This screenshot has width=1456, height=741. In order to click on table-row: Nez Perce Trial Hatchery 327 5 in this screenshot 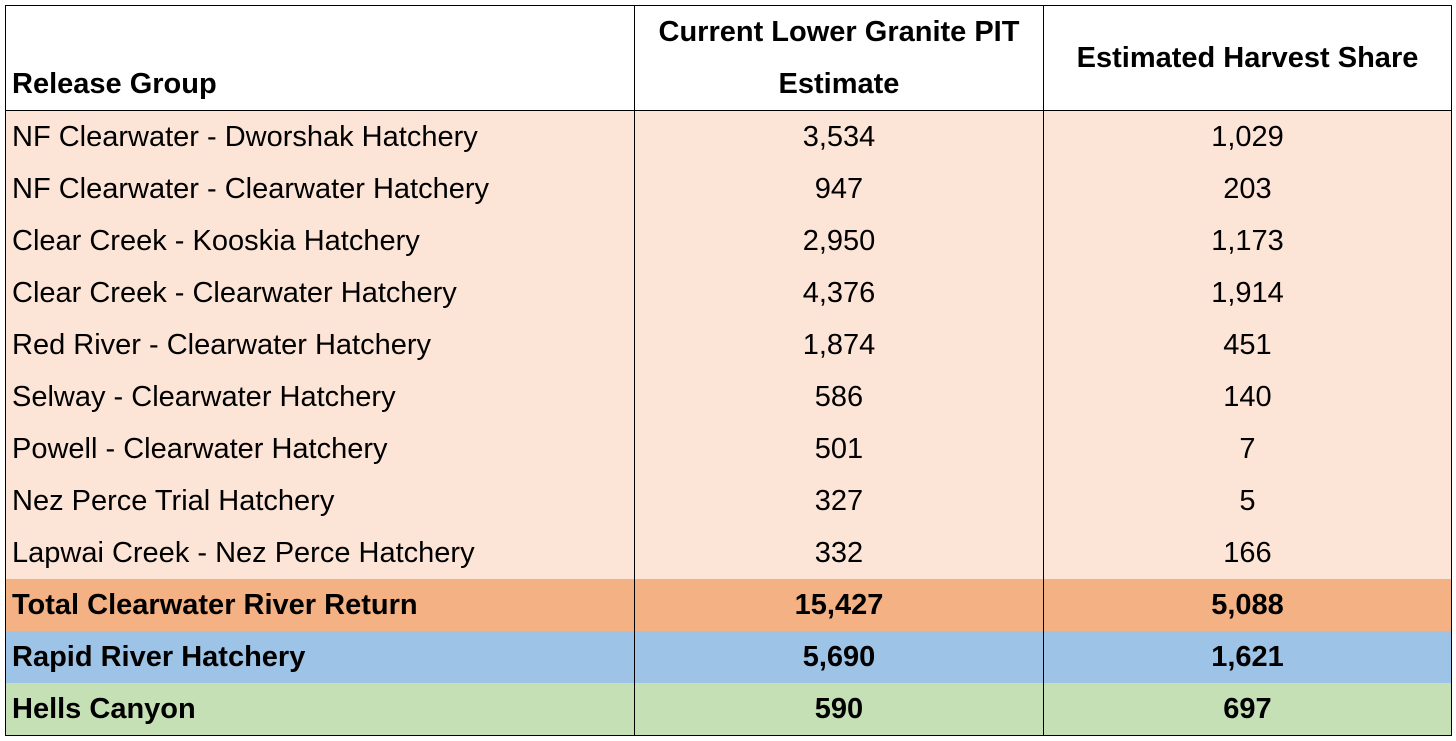, I will do `click(728, 501)`.